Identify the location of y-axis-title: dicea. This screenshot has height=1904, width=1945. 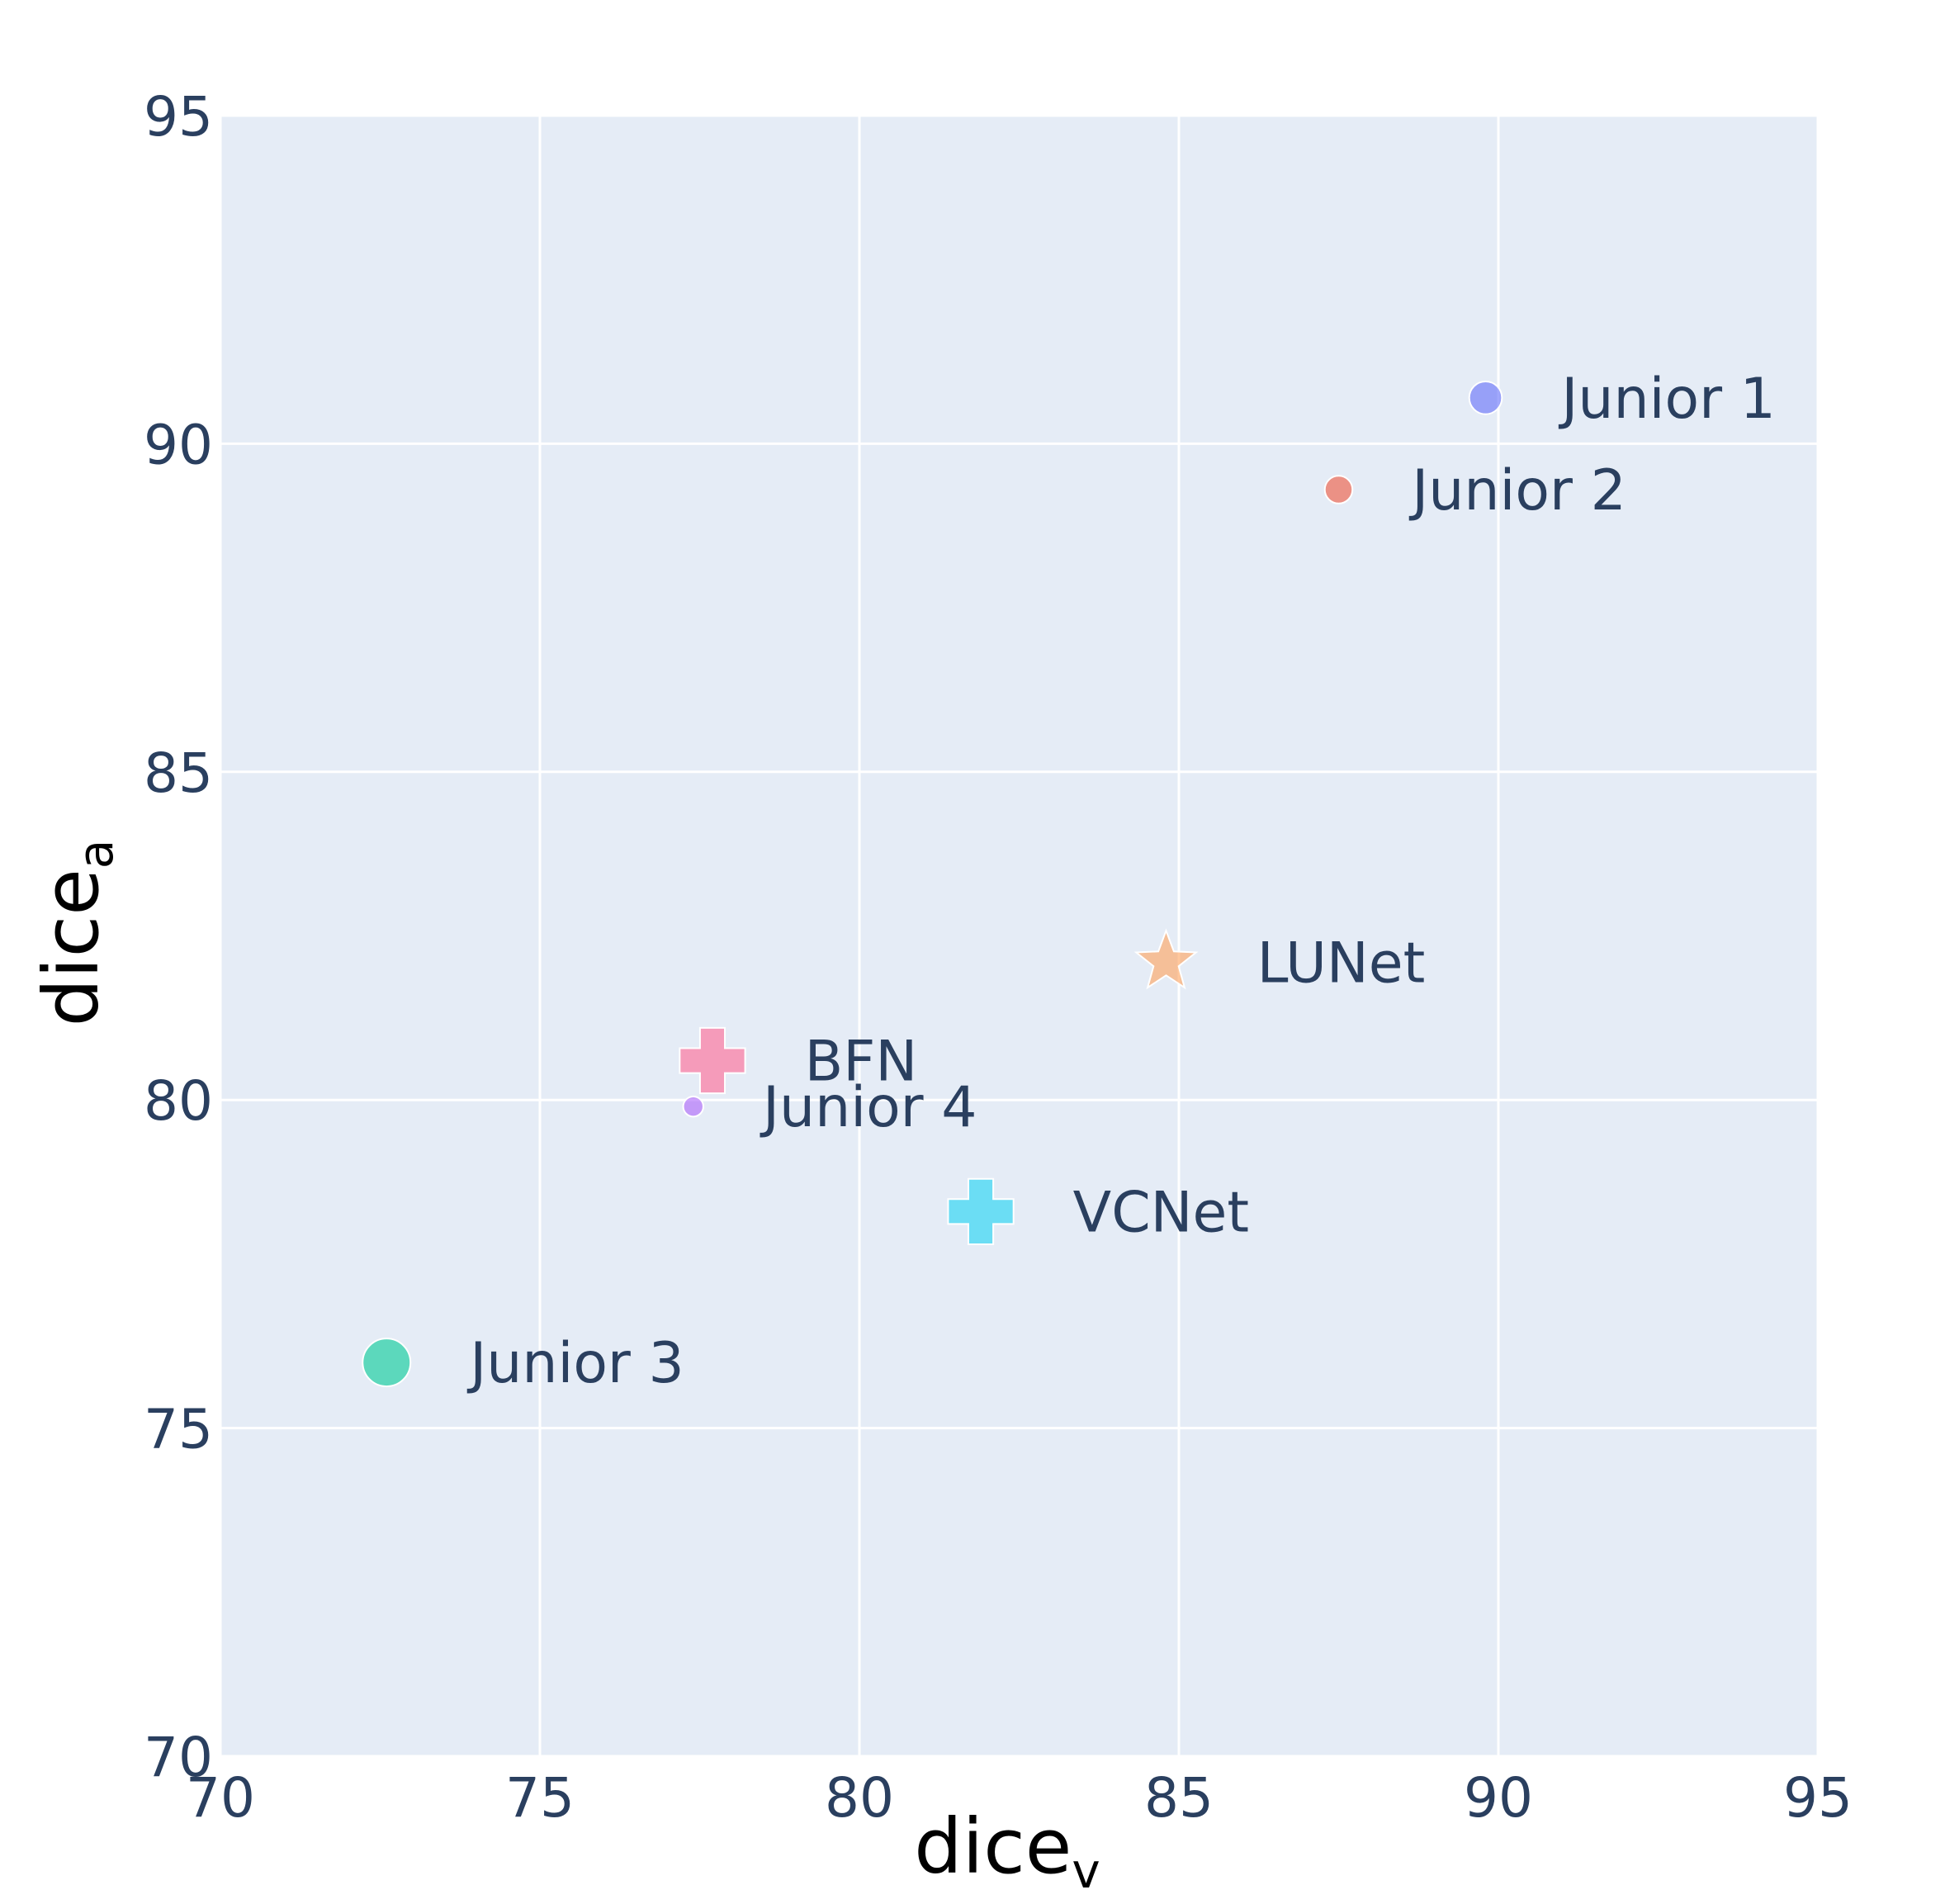
(75, 933).